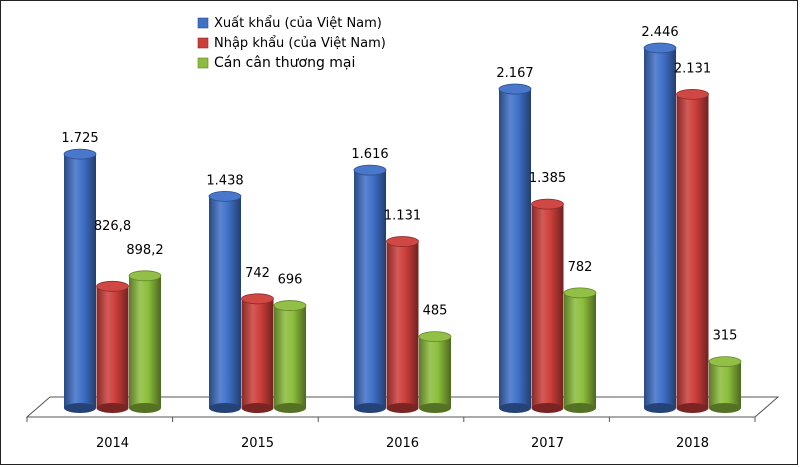  What do you see at coordinates (257, 273) in the screenshot?
I see `value-label: 742` at bounding box center [257, 273].